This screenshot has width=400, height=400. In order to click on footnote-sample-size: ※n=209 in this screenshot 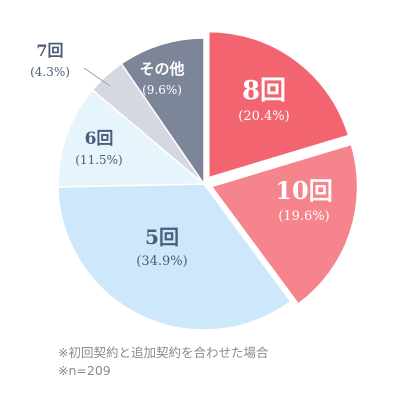, I will do `click(84, 370)`.